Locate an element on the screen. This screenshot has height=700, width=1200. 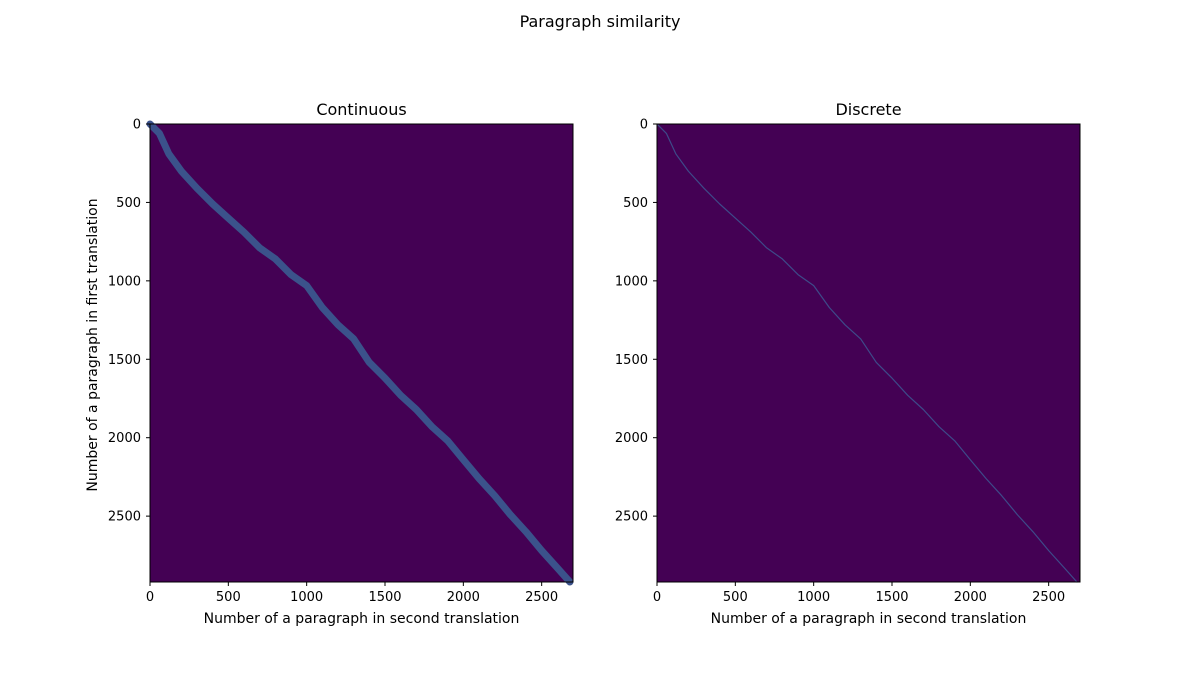
axes-title-discrete: Discrete is located at coordinates (868, 109).